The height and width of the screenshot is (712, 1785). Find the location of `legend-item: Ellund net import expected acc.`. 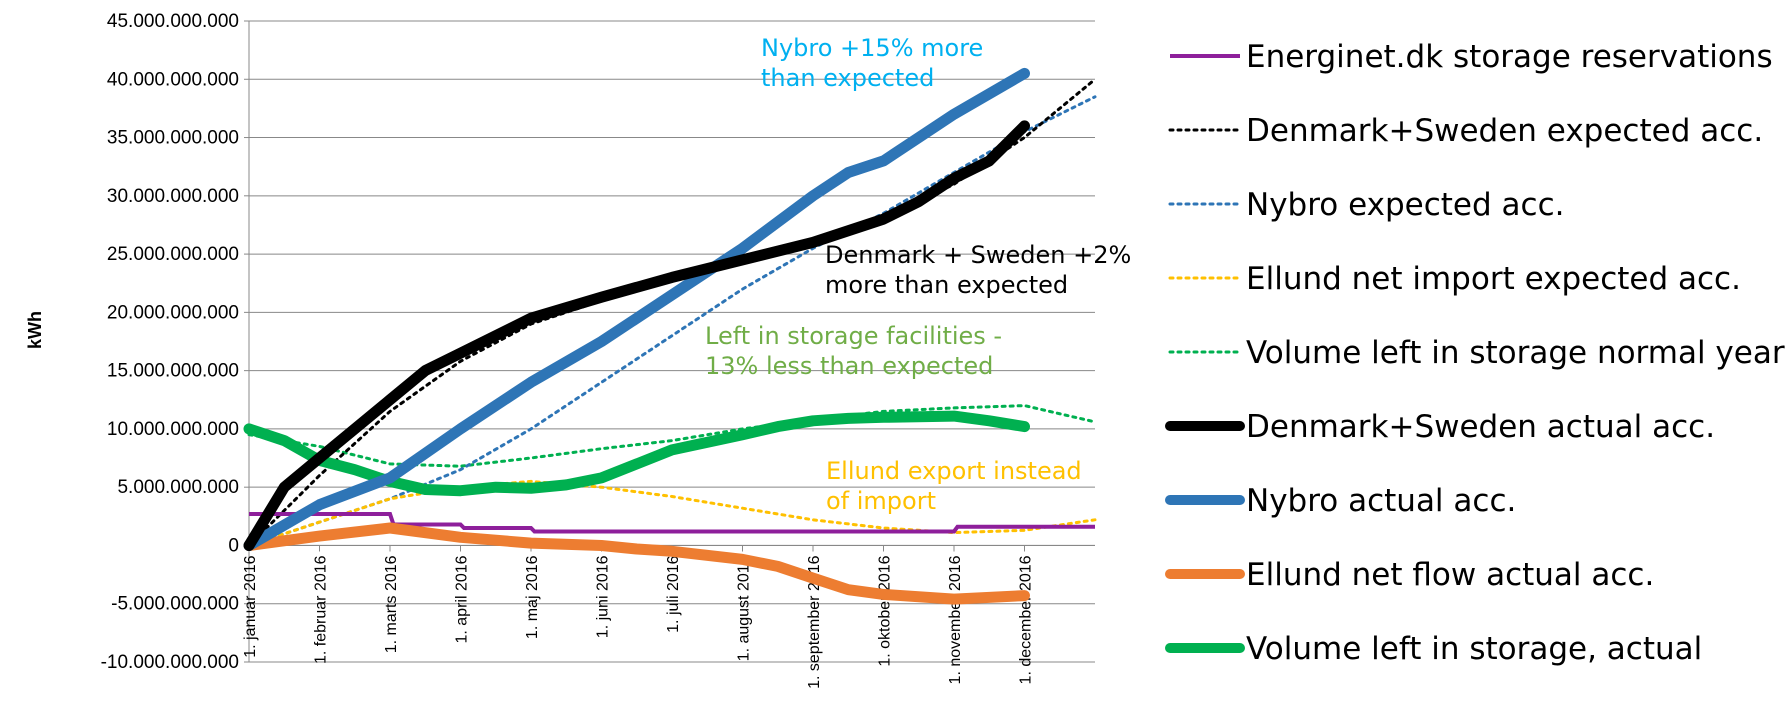

legend-item: Ellund net import expected acc. is located at coordinates (1454, 279).